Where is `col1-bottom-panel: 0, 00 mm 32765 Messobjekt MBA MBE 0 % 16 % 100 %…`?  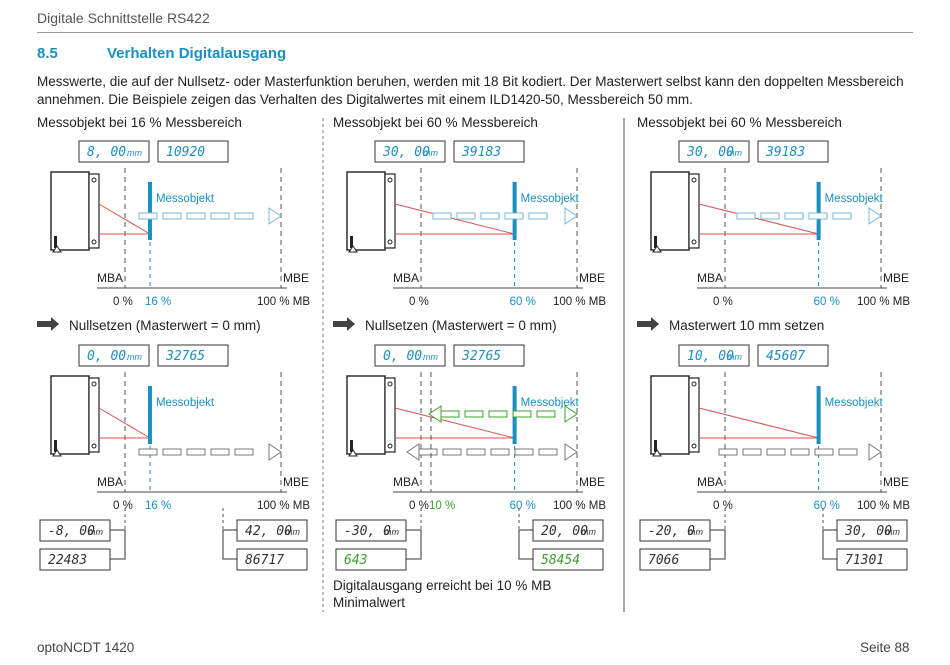
col1-bottom-panel: 0, 00 mm 32765 Messobjekt MBA MBE 0 % 16 % 100 %… is located at coordinates (180, 428).